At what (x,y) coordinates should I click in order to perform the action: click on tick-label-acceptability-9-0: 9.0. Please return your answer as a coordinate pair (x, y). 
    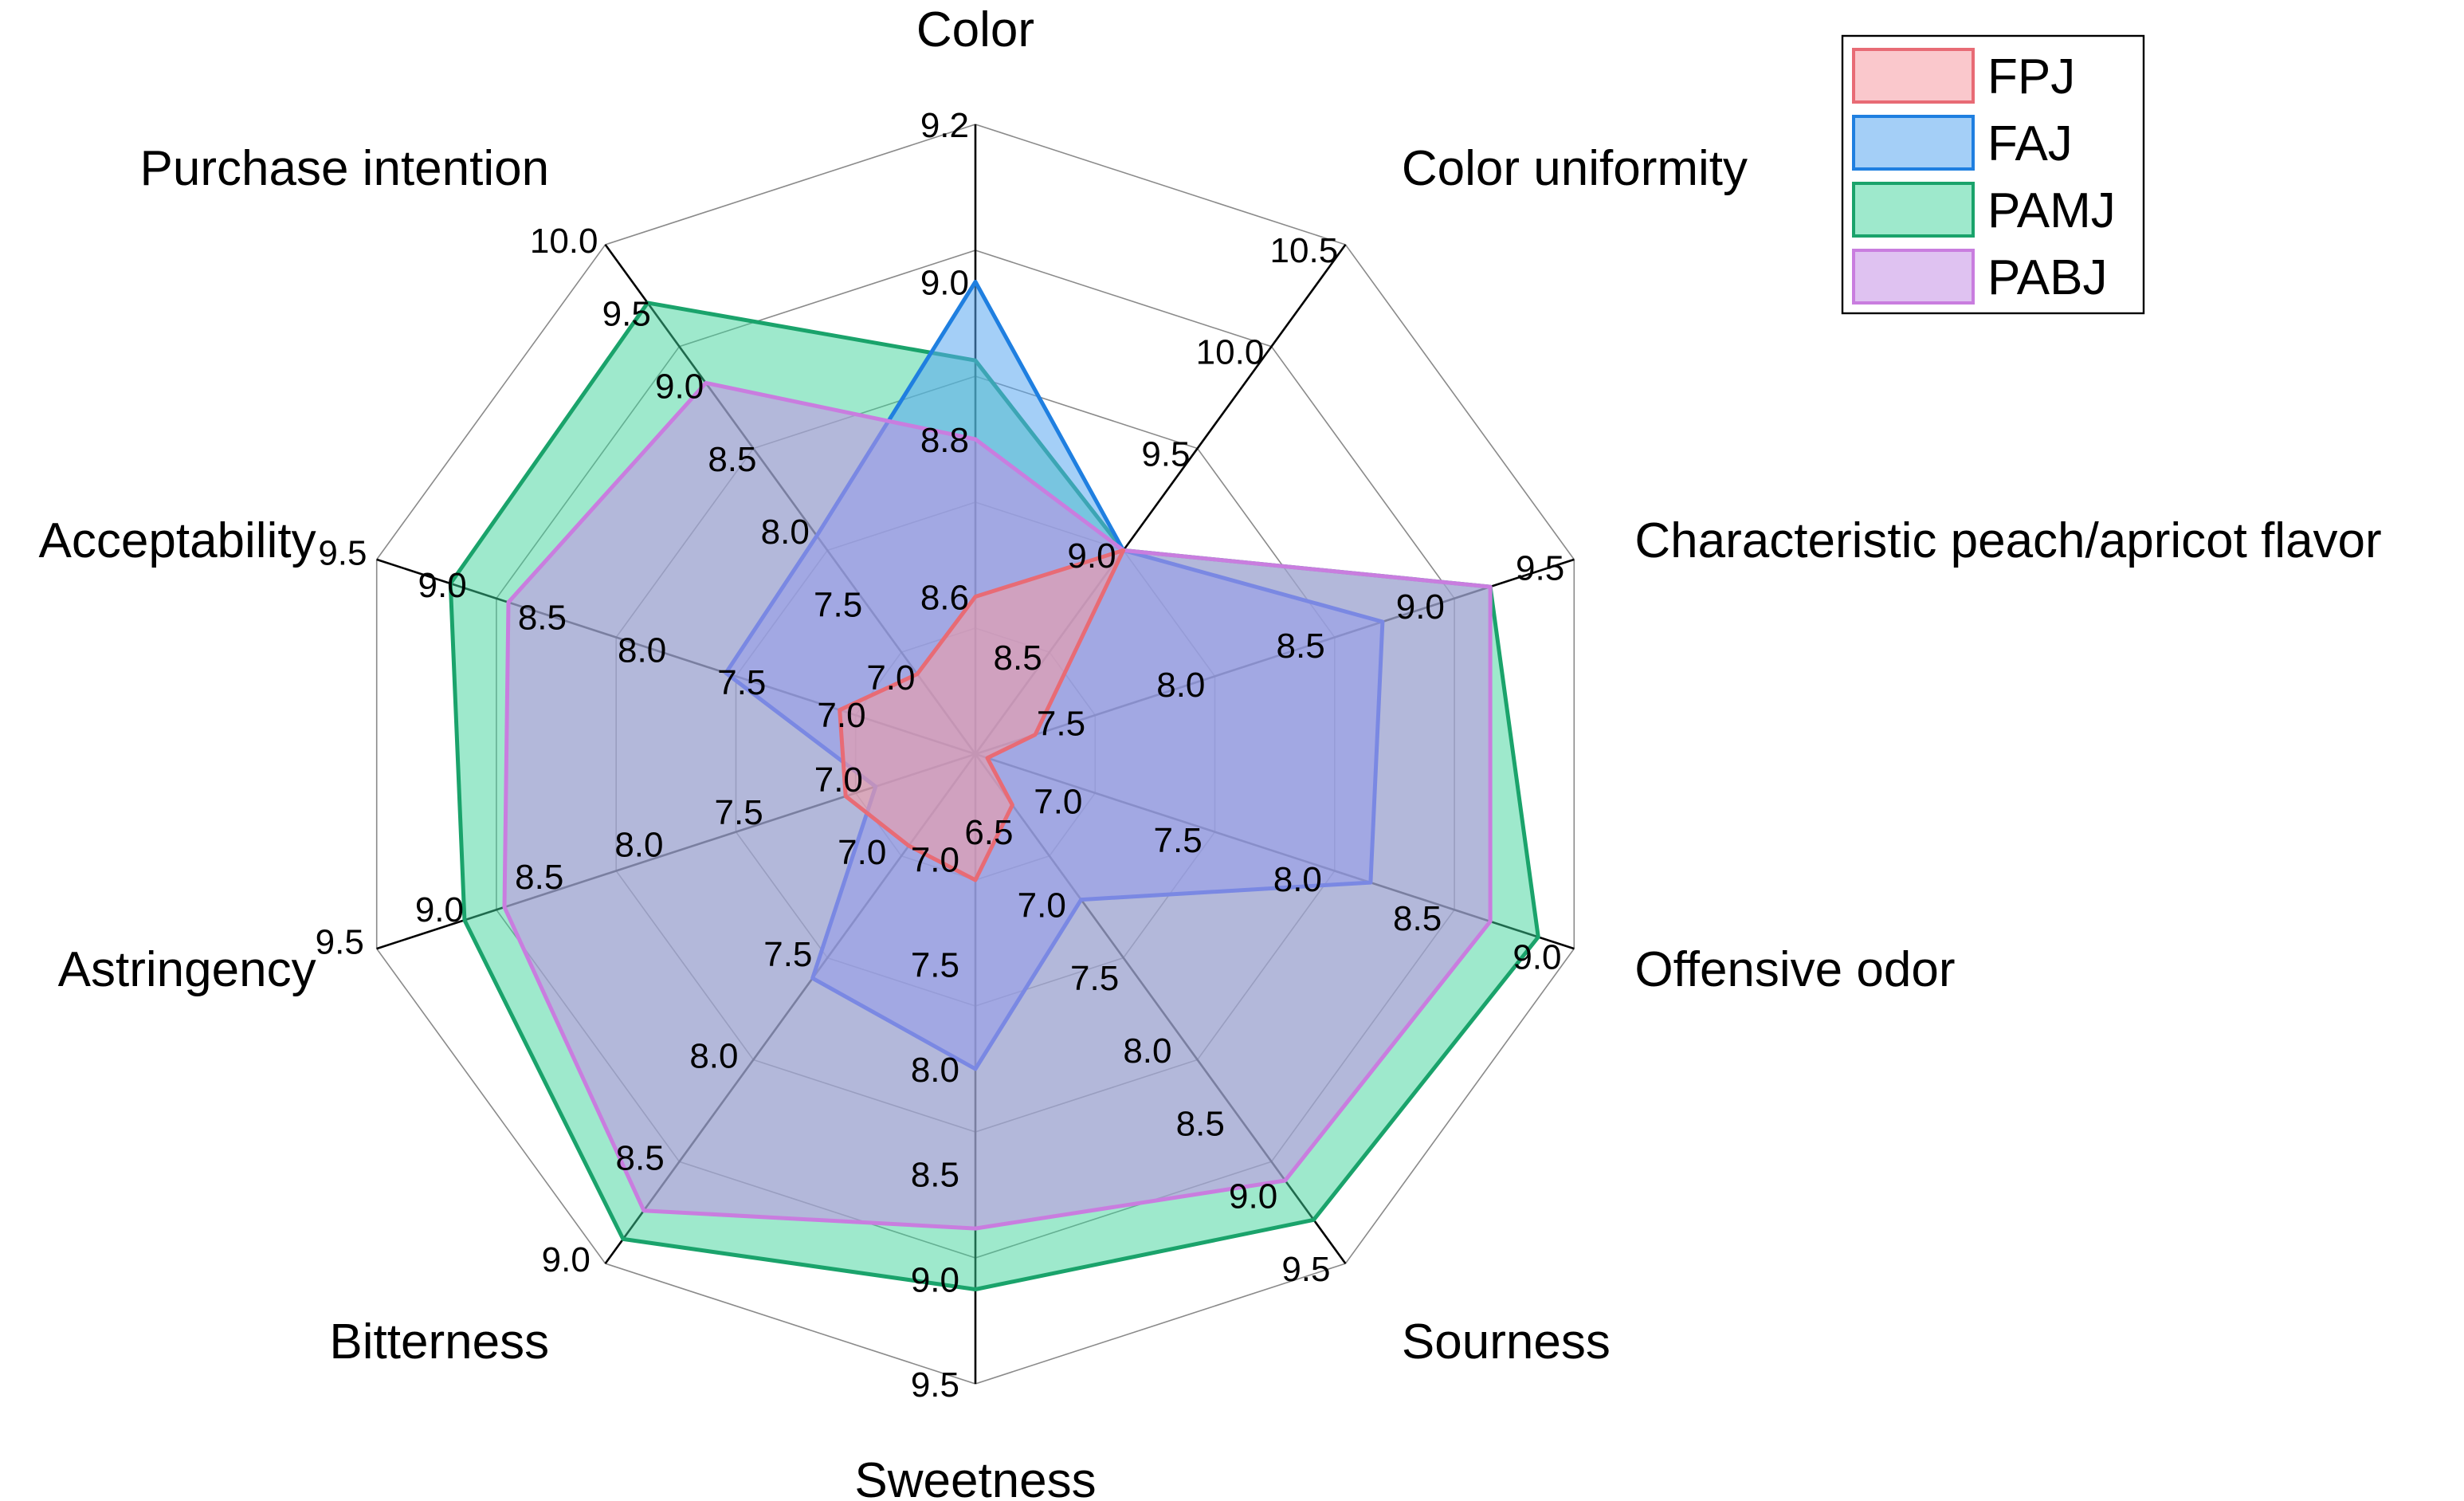
    Looking at the image, I should click on (442, 586).